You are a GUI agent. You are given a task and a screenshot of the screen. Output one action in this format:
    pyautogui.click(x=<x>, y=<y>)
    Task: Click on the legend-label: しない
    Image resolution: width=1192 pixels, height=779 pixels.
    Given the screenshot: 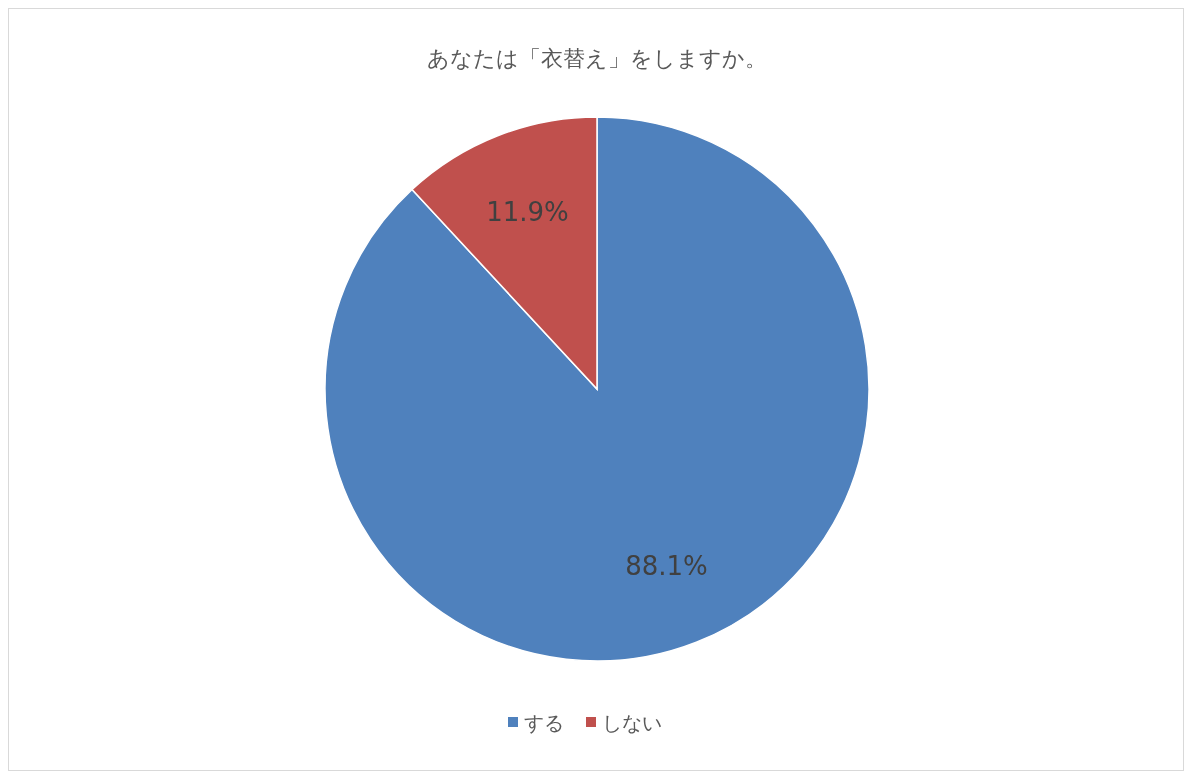 What is the action you would take?
    pyautogui.click(x=632, y=723)
    